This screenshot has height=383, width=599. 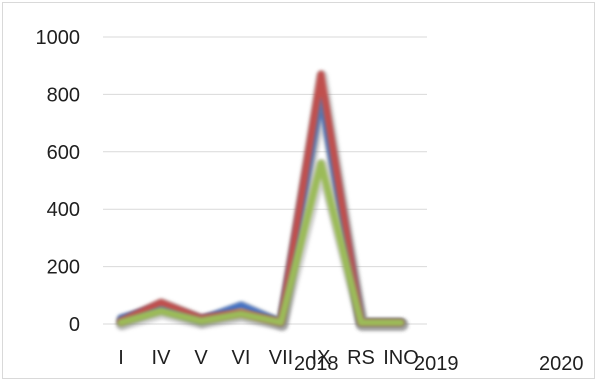 What do you see at coordinates (121, 358) in the screenshot?
I see `x-tick-label: I` at bounding box center [121, 358].